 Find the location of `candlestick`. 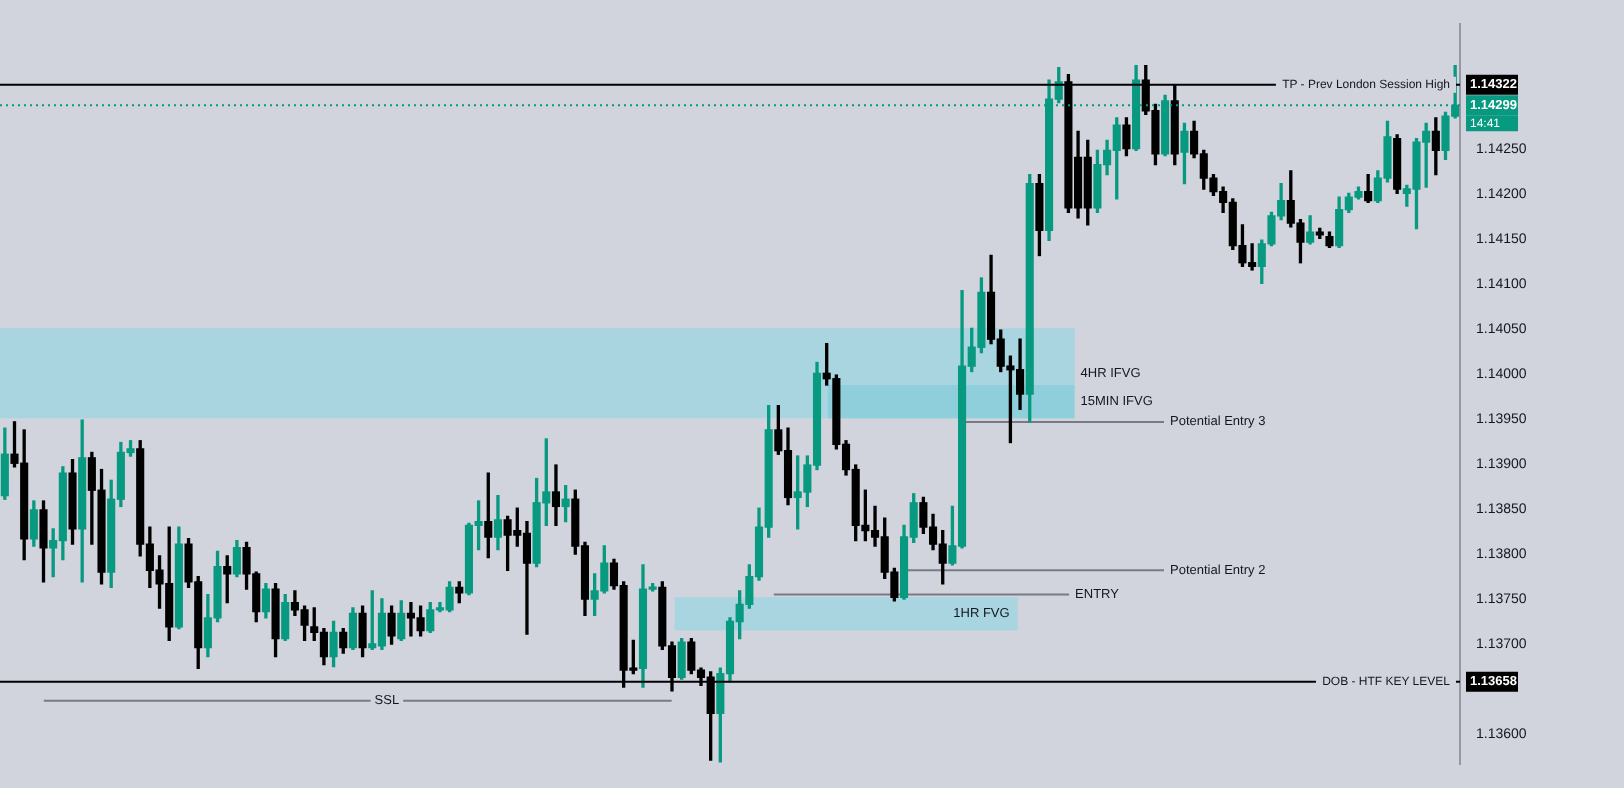

candlestick is located at coordinates (556, 495).